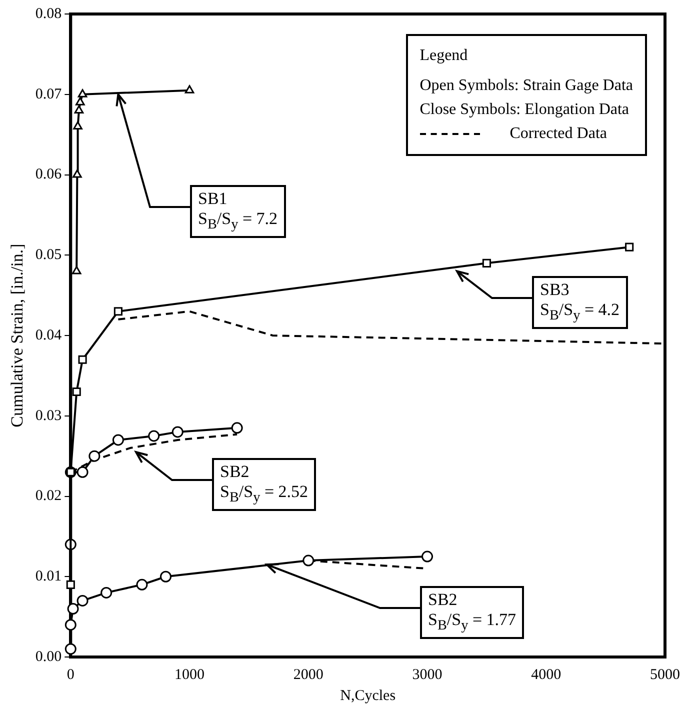 This screenshot has width=691, height=727. I want to click on y-tick-label: 0.01, so click(48, 576).